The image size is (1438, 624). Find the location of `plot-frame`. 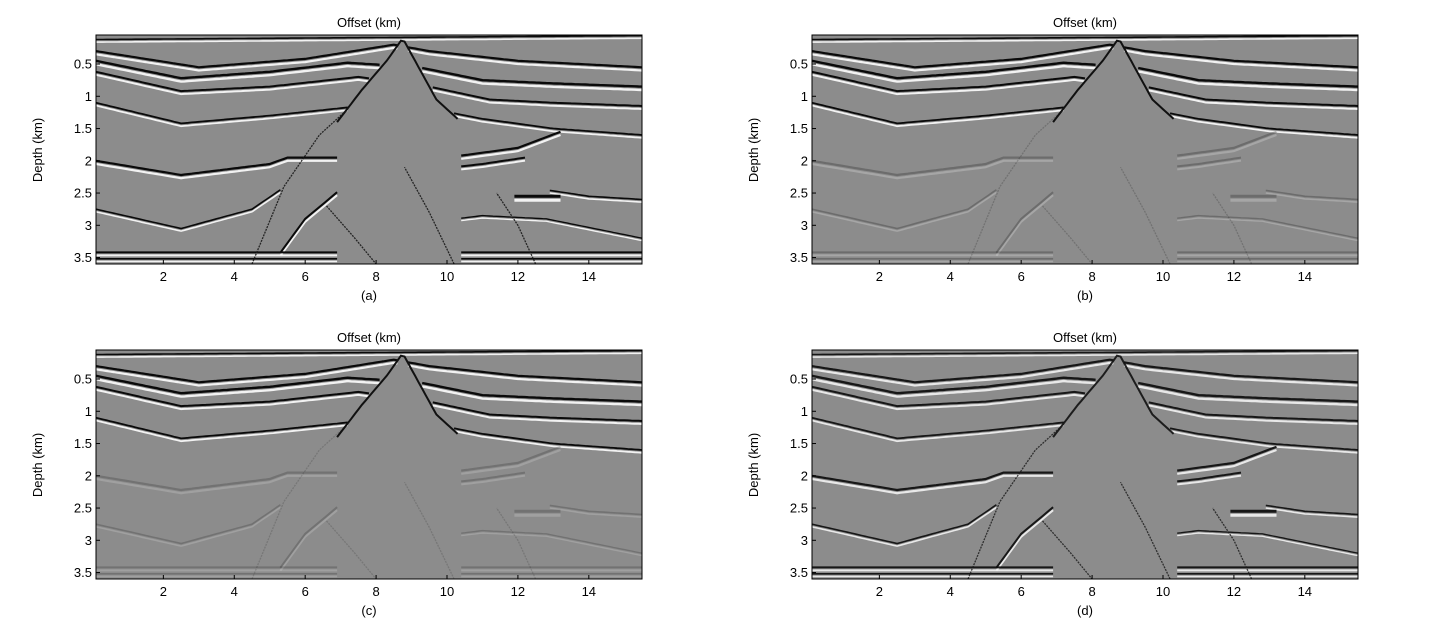

plot-frame is located at coordinates (369, 464).